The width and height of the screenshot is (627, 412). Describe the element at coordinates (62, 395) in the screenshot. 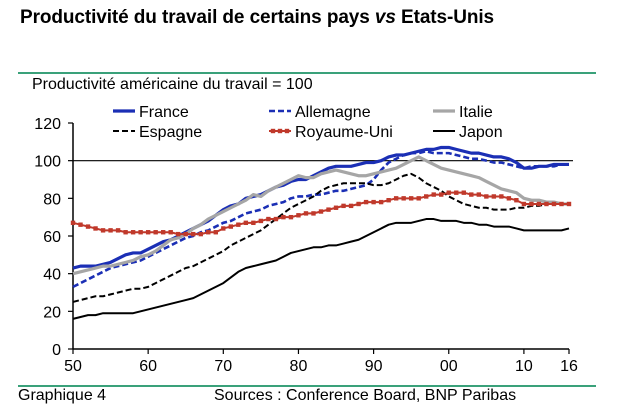

I see `figure-number: Graphique 4` at that location.